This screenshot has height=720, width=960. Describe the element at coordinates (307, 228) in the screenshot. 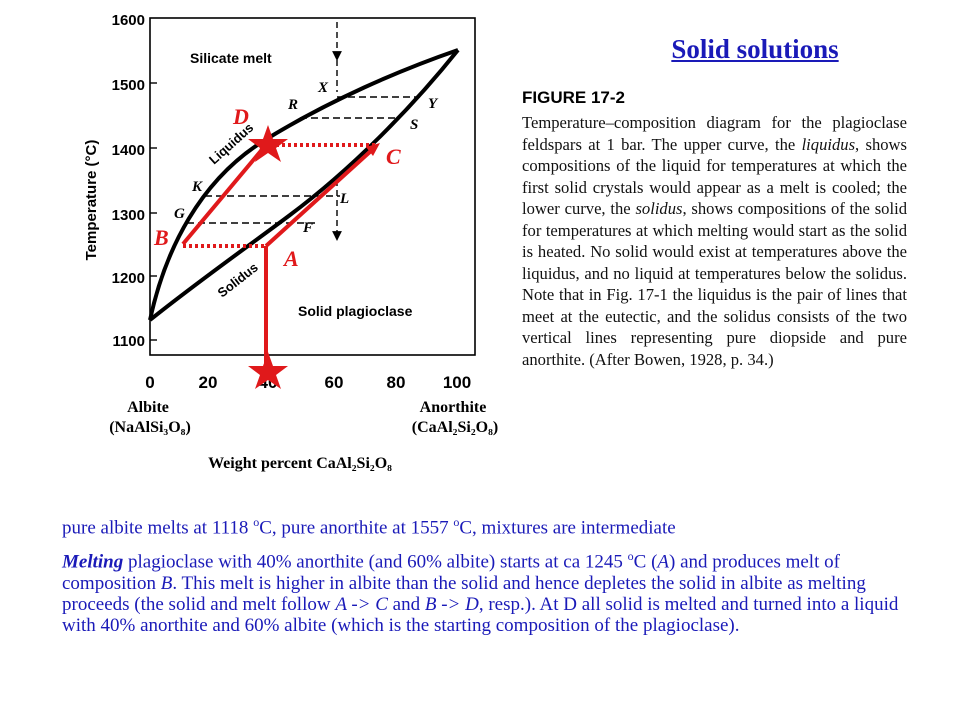

I see `point-f: F` at that location.